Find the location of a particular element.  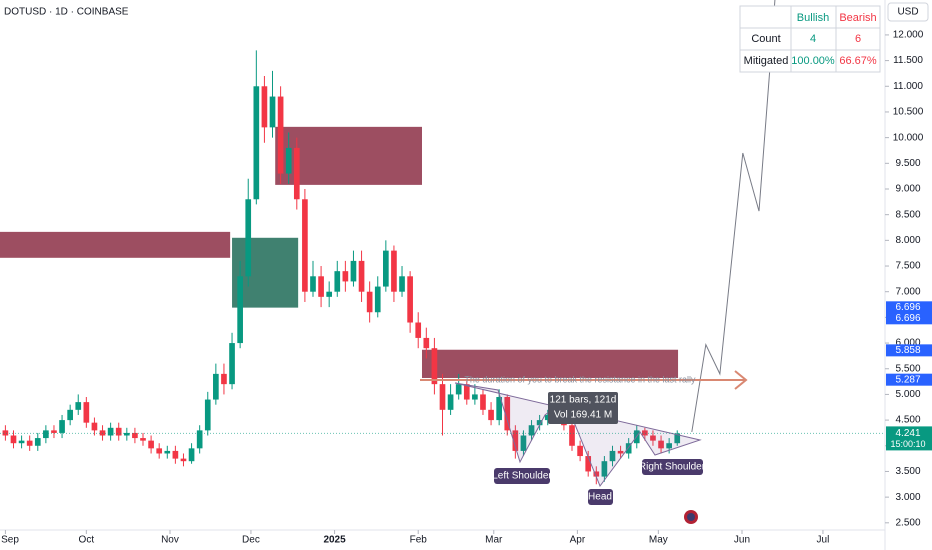

y-tick-label: 11.500 is located at coordinates (908, 60).